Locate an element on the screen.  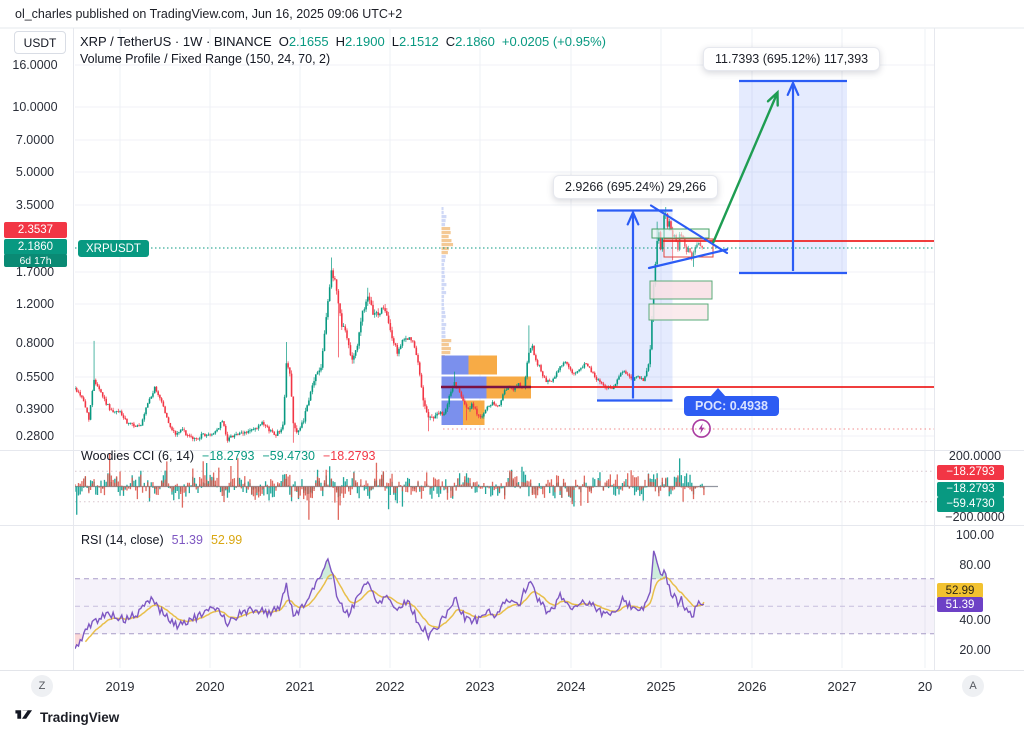
rsi-line is located at coordinates (390, 599).